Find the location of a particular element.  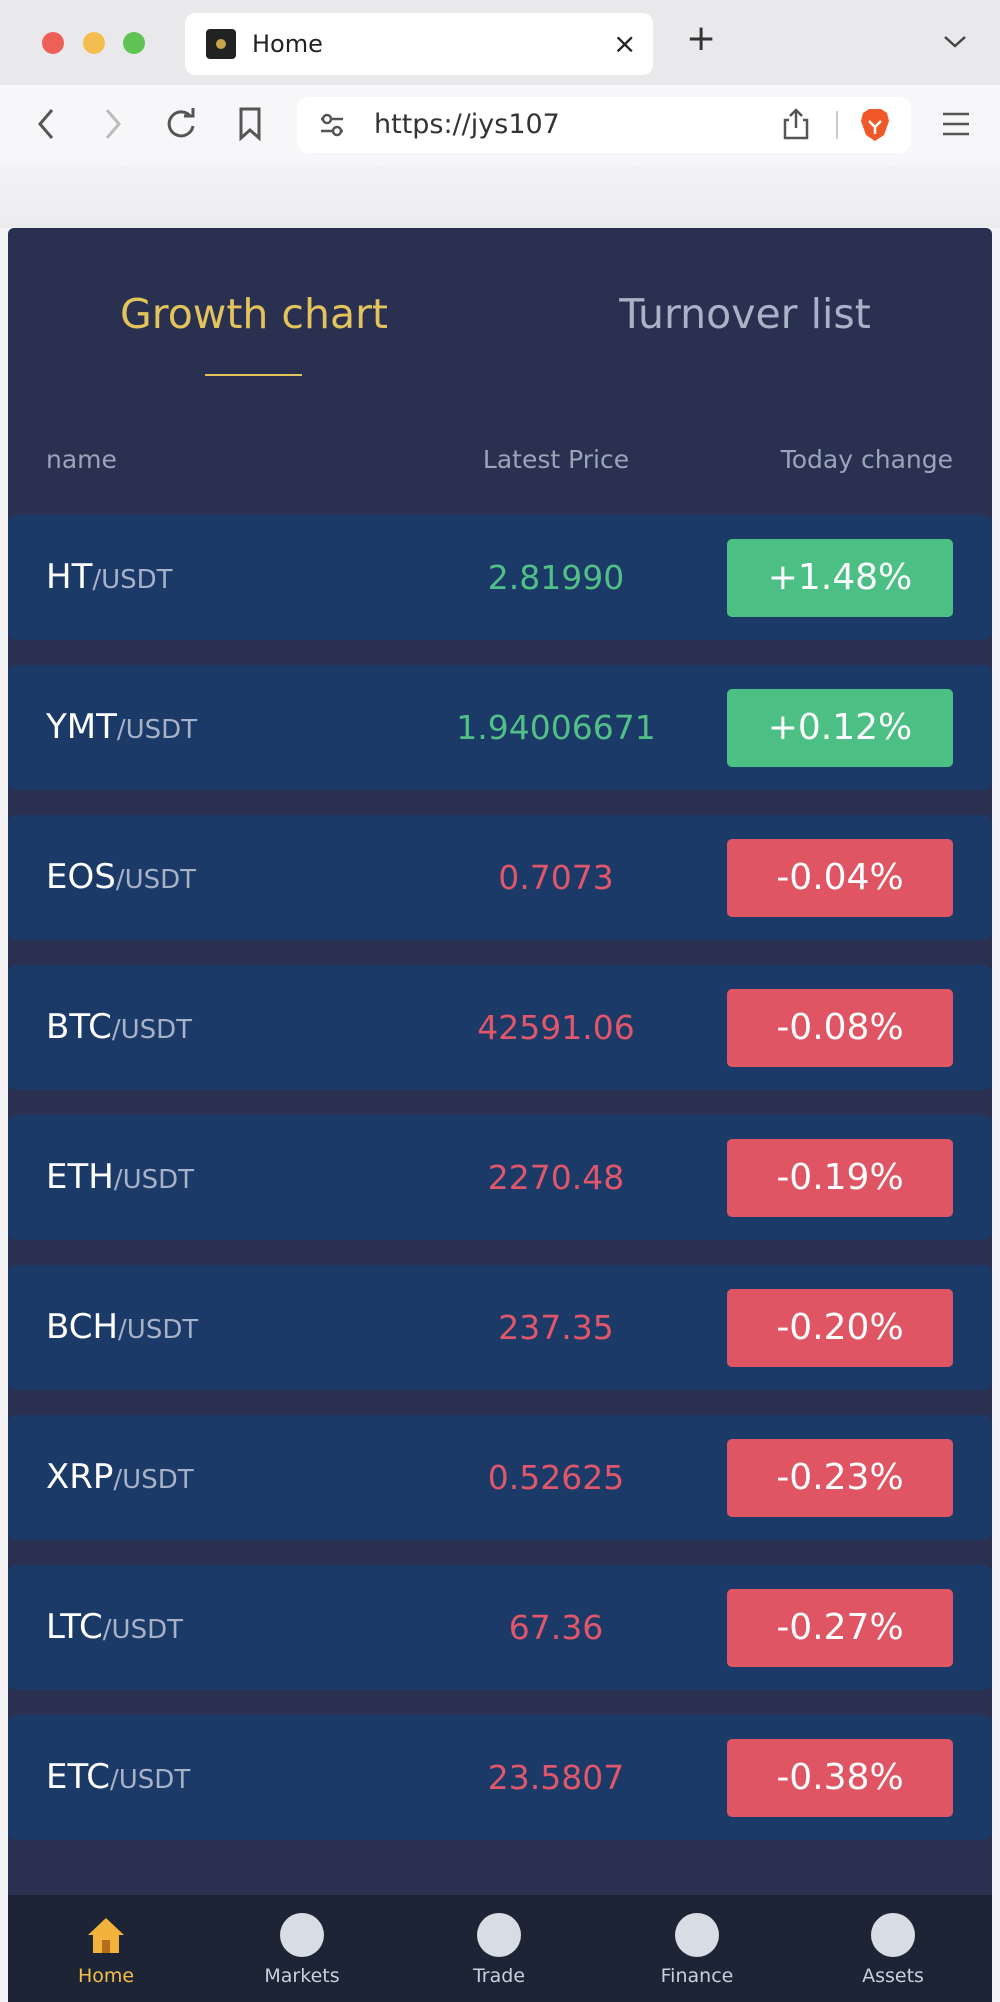

back is located at coordinates (46, 124).